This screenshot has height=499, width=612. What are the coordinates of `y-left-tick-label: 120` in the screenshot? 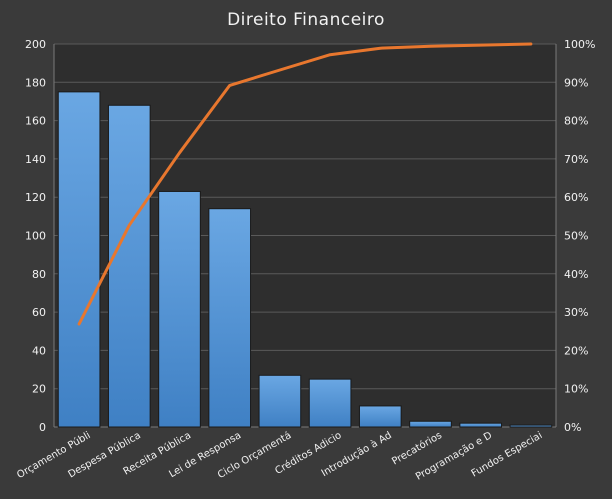 It's located at (35, 197).